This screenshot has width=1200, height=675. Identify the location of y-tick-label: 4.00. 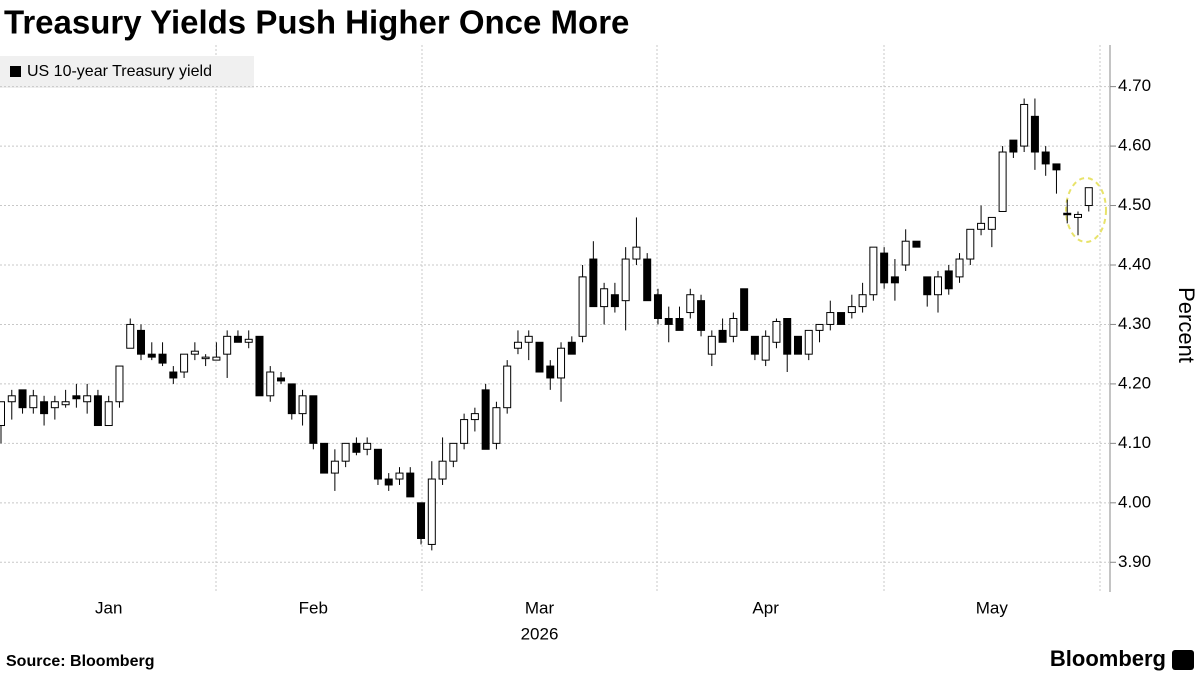
(1134, 501).